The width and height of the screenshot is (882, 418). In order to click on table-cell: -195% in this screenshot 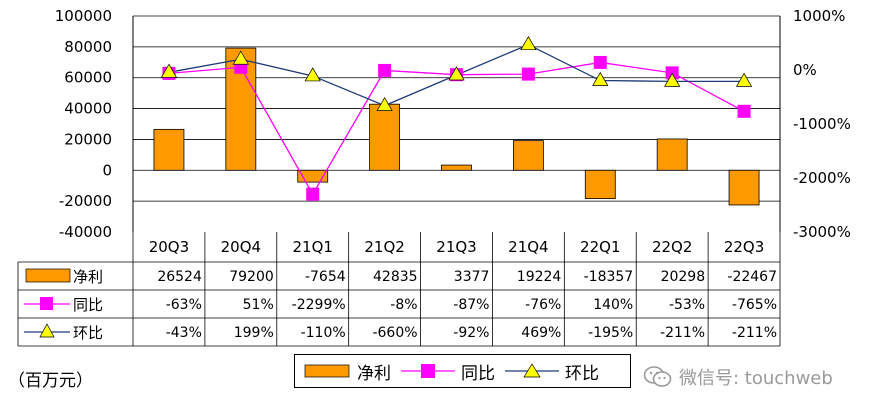, I will do `click(610, 333)`.